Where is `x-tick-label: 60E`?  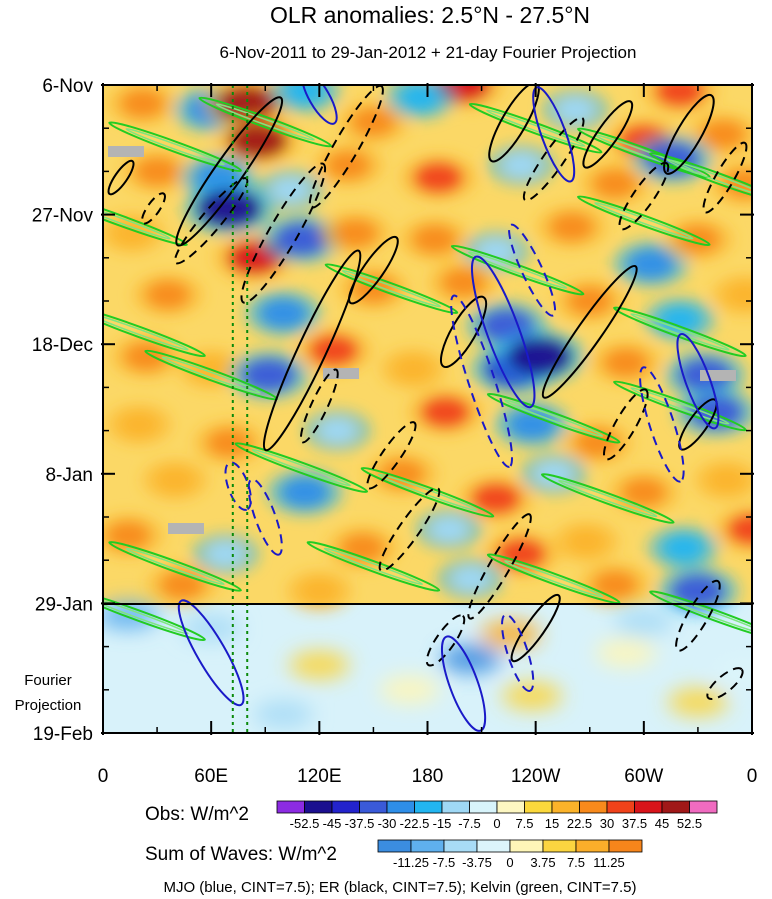
x-tick-label: 60E is located at coordinates (211, 776).